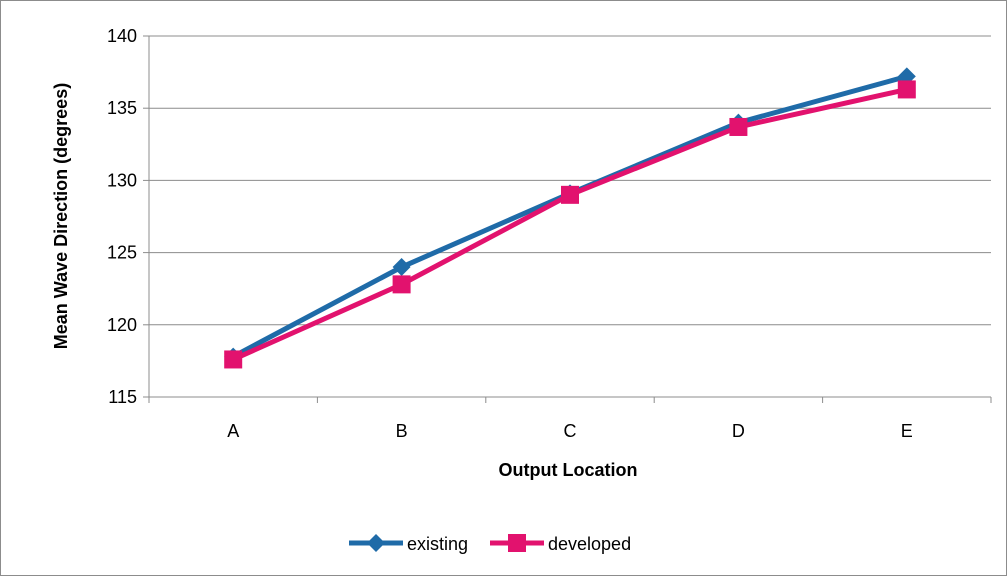 Image resolution: width=1007 pixels, height=580 pixels. What do you see at coordinates (122, 253) in the screenshot?
I see `y-tick-label: 125` at bounding box center [122, 253].